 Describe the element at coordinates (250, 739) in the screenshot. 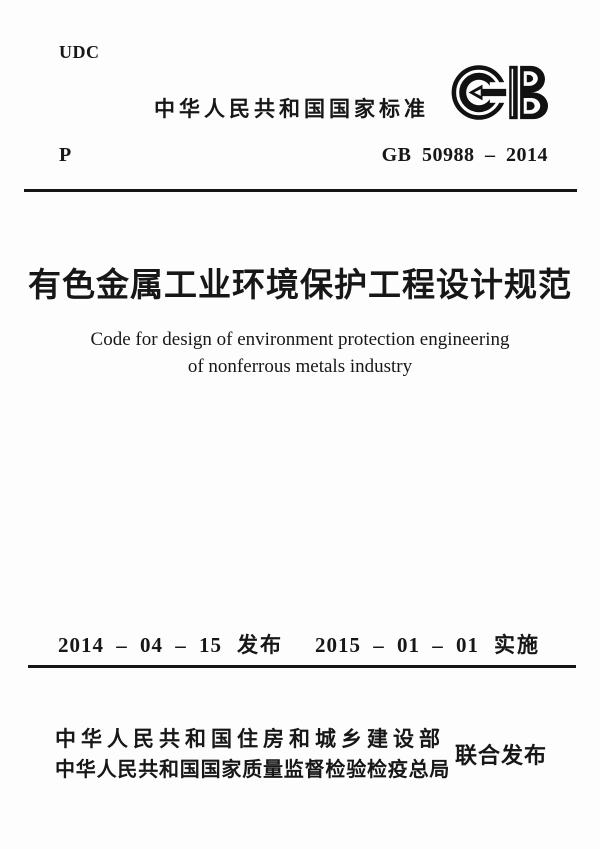

I see `publisher-ministry-line: 中华人民共和国住房和城乡建设部` at that location.